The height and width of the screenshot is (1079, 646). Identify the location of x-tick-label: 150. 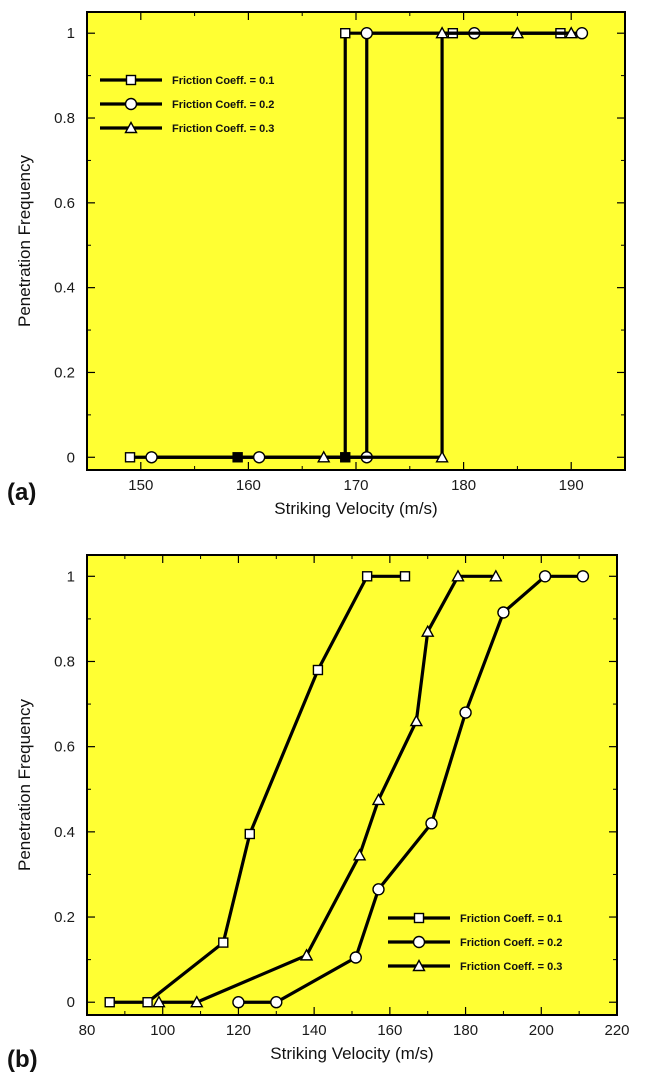
(140, 485).